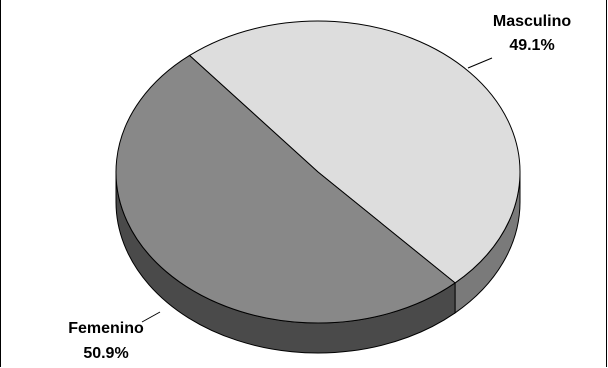 The width and height of the screenshot is (608, 368). Describe the element at coordinates (151, 317) in the screenshot. I see `leader-line-femenino` at that location.